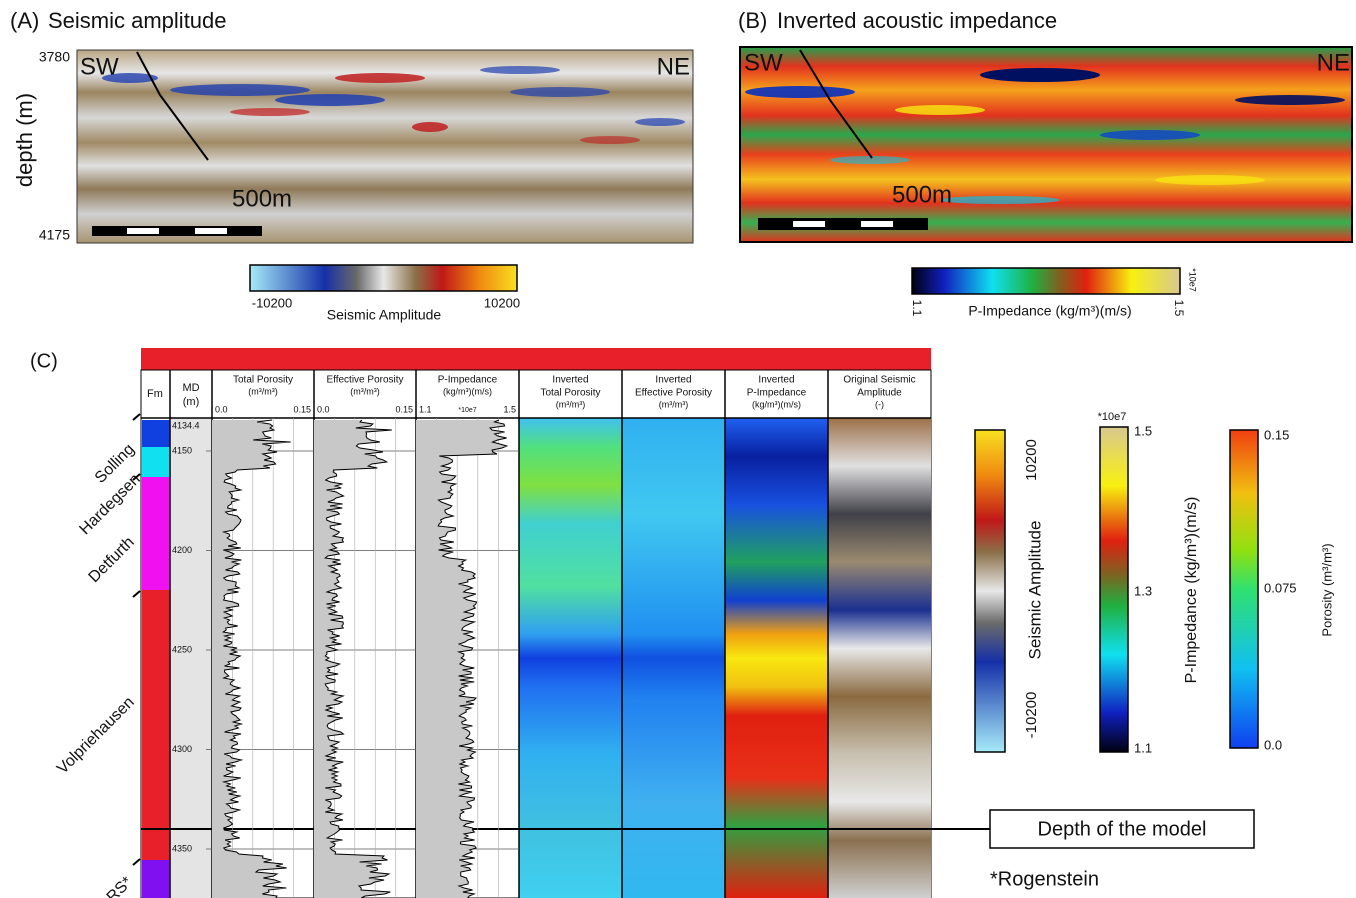 This screenshot has width=1356, height=898. What do you see at coordinates (182, 749) in the screenshot?
I see `depth-tick-label: 4300` at bounding box center [182, 749].